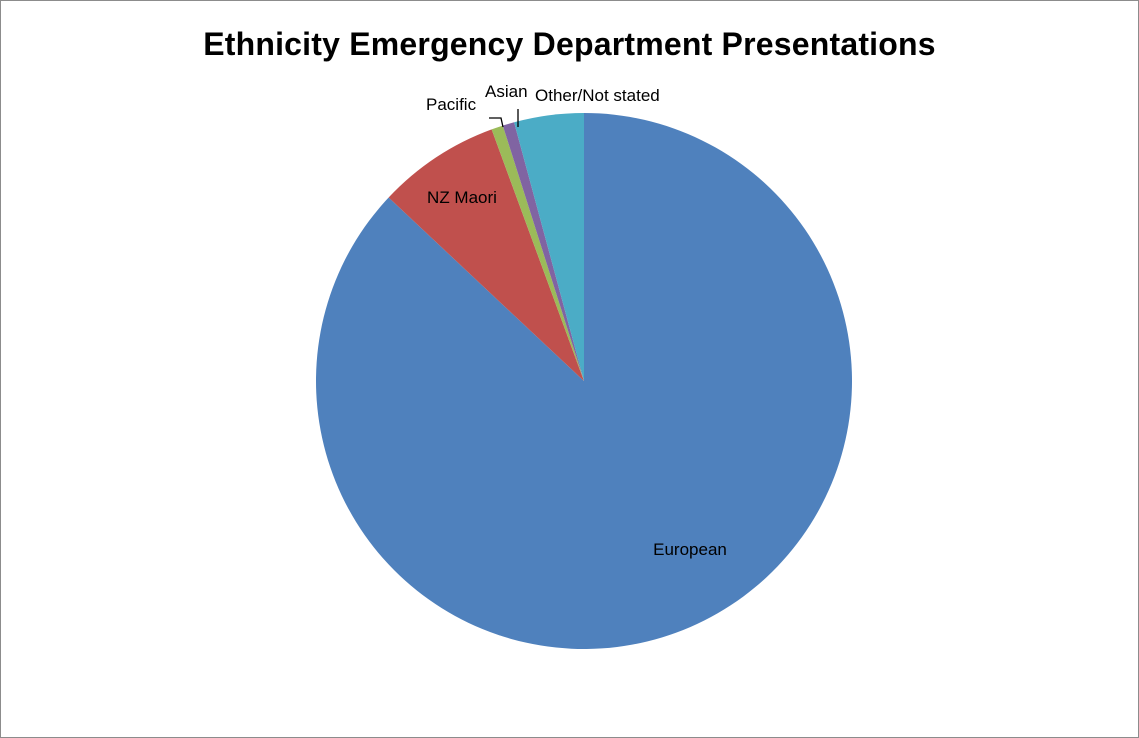 The image size is (1139, 738). Describe the element at coordinates (549, 247) in the screenshot. I see `slice-other-not-stated` at that location.